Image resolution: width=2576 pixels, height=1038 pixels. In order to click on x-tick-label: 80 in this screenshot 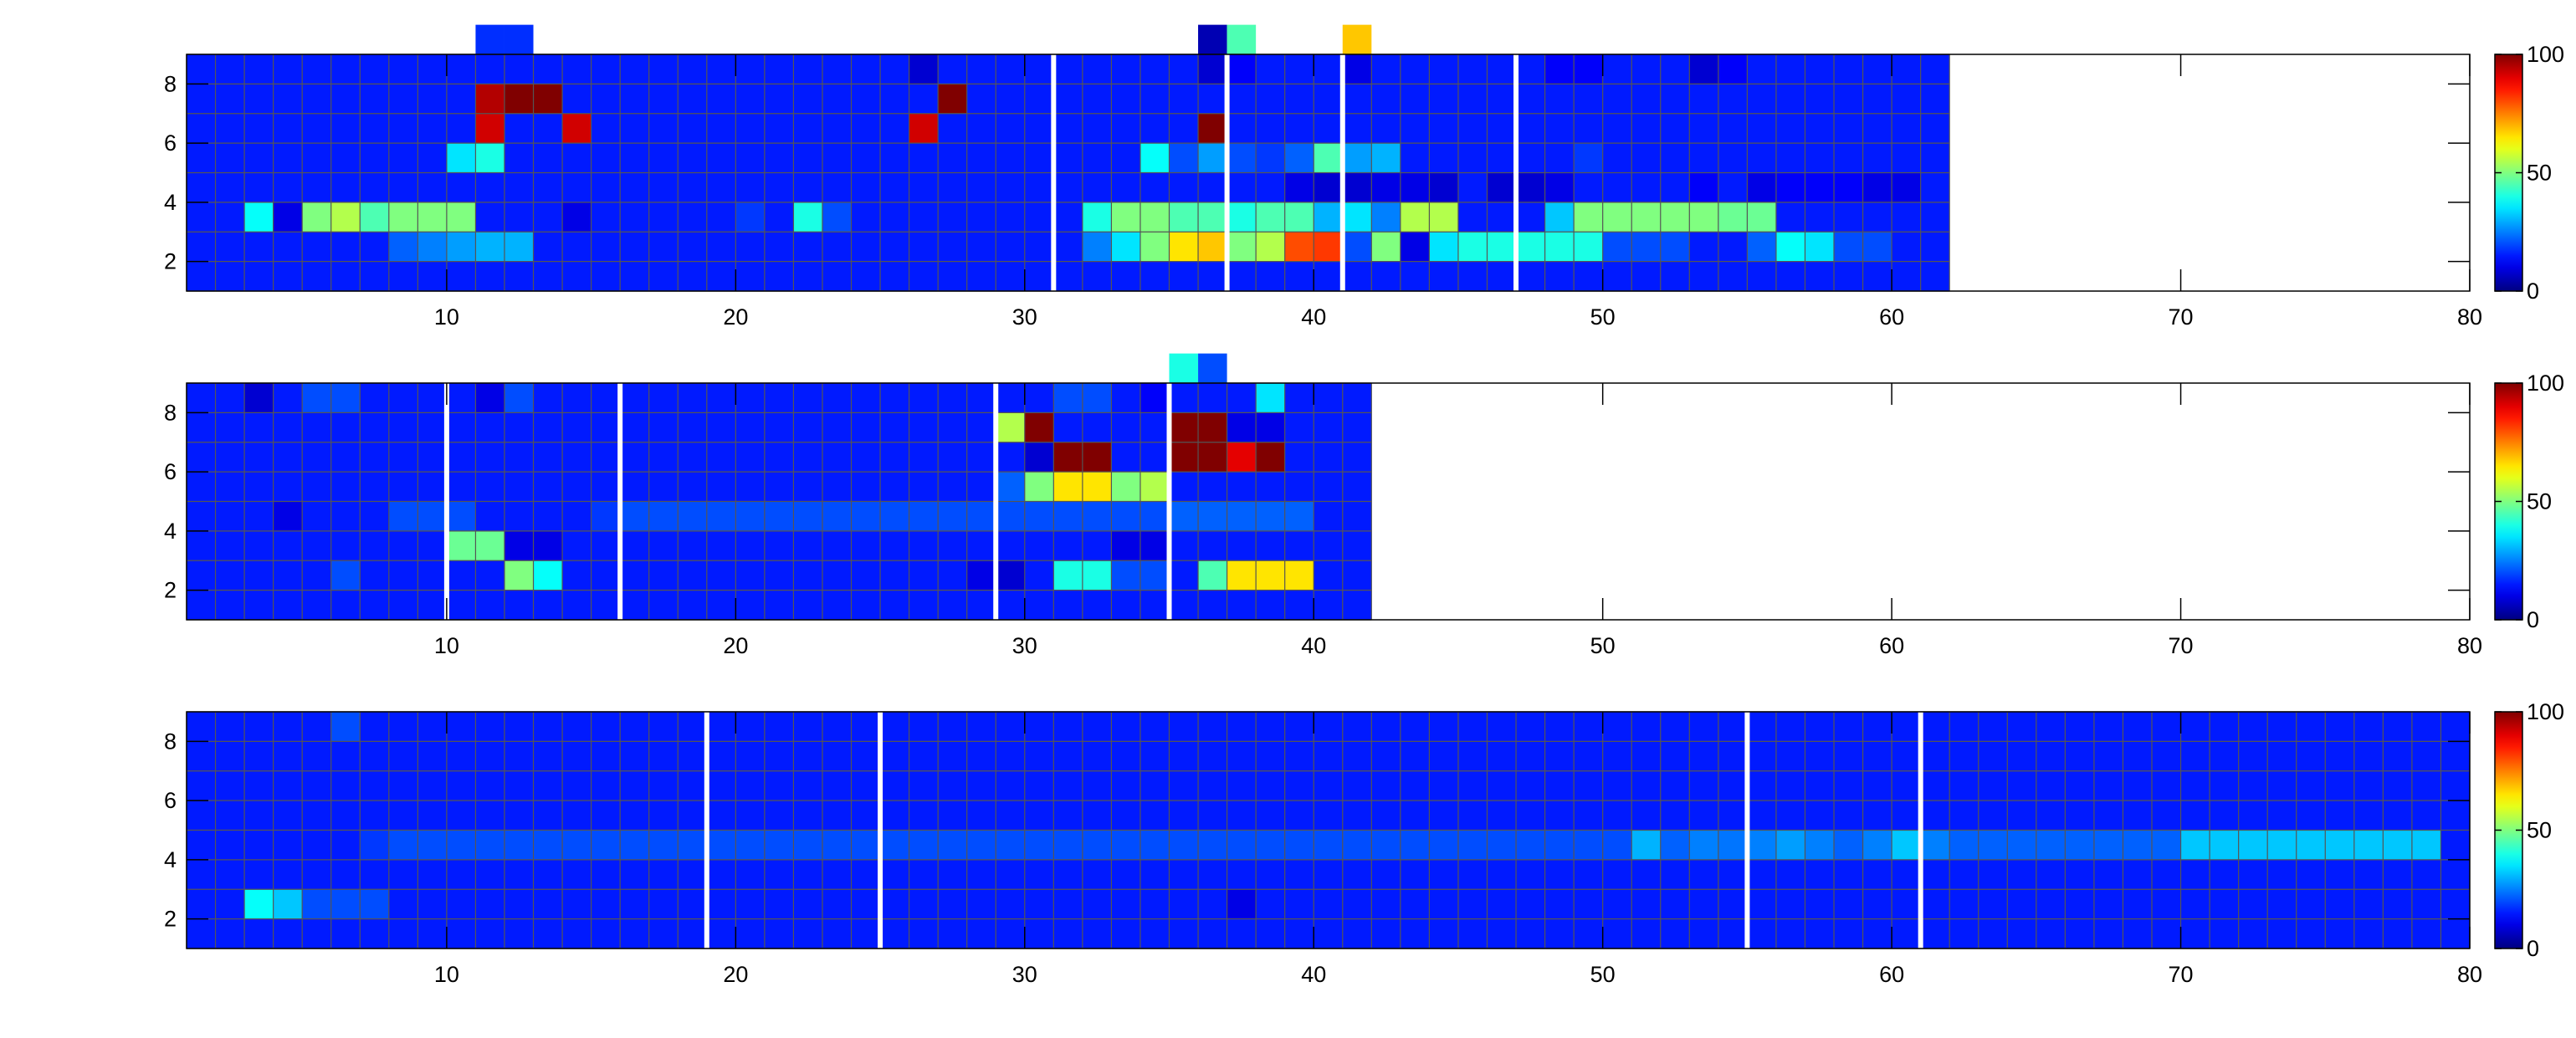, I will do `click(2470, 974)`.